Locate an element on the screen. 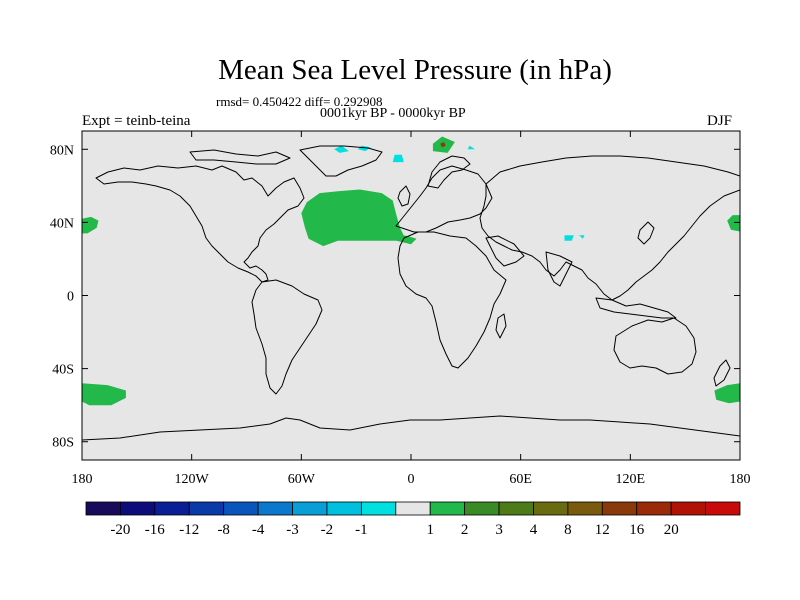 This screenshot has height=600, width=800. coast-africa is located at coordinates (452, 300).